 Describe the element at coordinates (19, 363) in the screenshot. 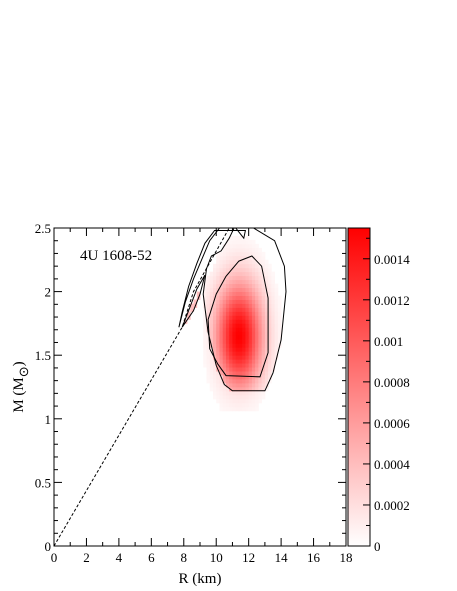

I see `y-axis-label-close: )` at that location.